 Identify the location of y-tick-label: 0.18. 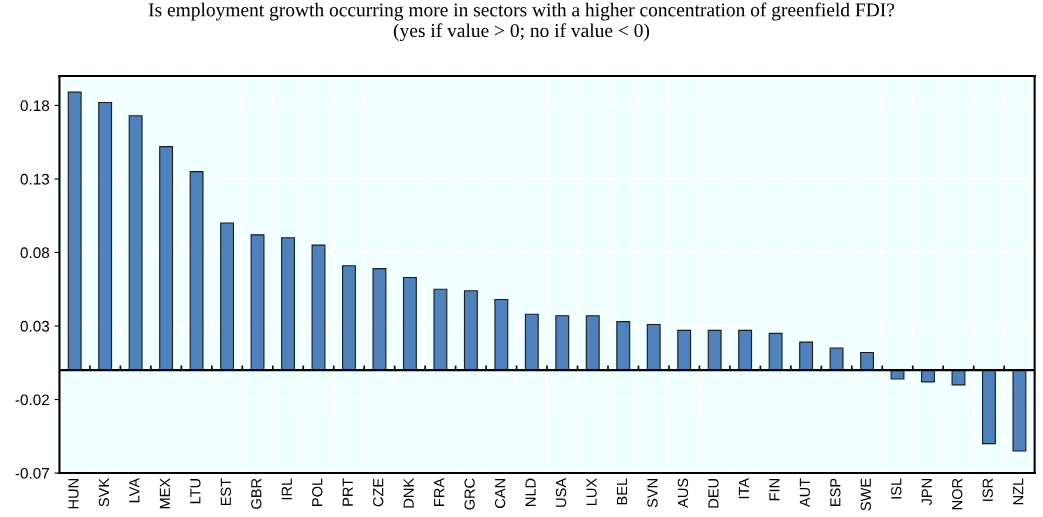
(35, 106).